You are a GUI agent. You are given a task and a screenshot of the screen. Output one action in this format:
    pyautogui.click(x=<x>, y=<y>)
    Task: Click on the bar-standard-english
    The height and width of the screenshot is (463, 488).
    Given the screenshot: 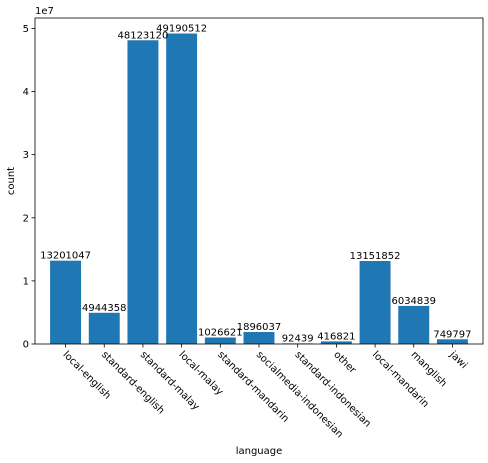 What is the action you would take?
    pyautogui.click(x=104, y=328)
    